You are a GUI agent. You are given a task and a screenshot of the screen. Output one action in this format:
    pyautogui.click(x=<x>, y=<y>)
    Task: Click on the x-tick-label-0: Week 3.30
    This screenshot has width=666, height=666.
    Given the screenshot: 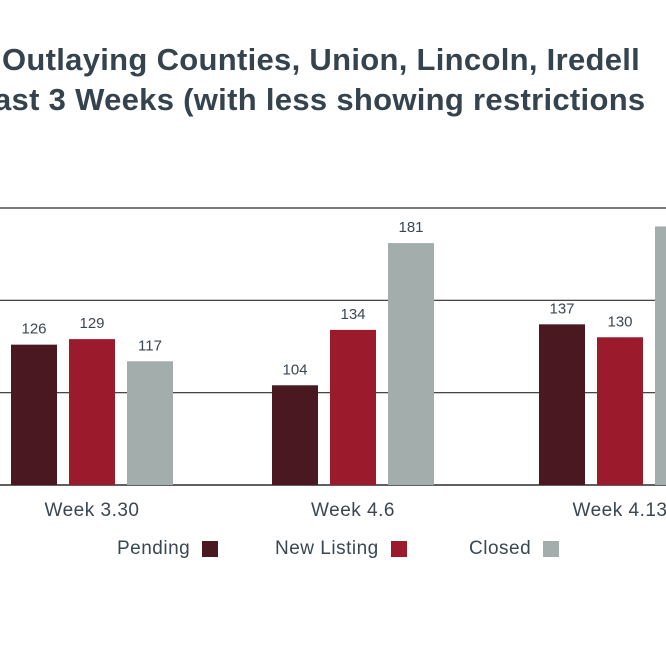 What is the action you would take?
    pyautogui.click(x=92, y=510)
    